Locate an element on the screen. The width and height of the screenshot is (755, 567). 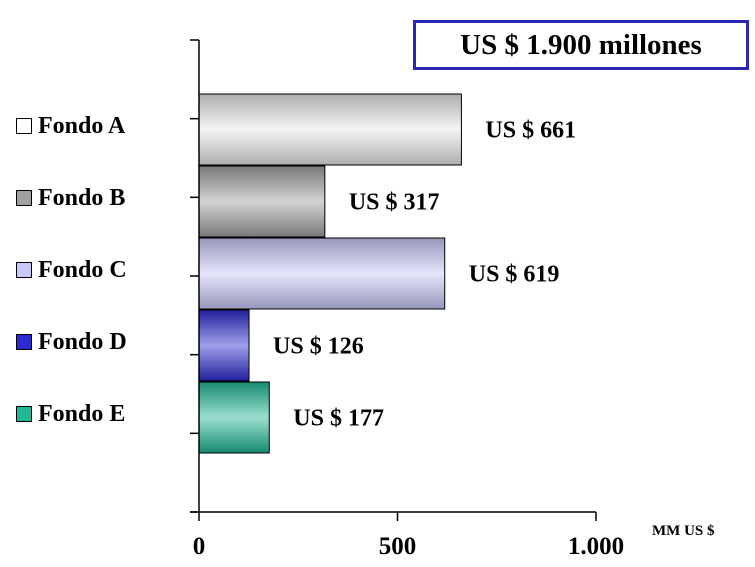
legend-label: Fondo C is located at coordinates (82, 269).